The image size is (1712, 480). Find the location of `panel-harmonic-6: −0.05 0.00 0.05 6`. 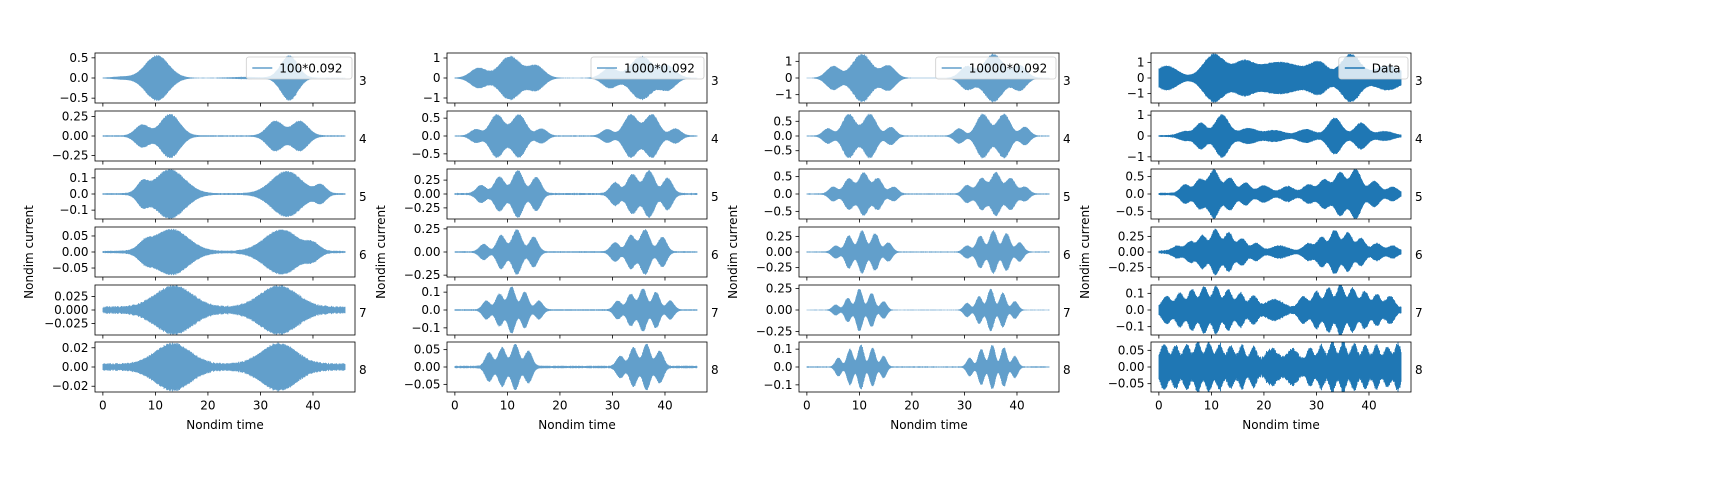

panel-harmonic-6: −0.05 0.00 0.05 6 is located at coordinates (209, 253).